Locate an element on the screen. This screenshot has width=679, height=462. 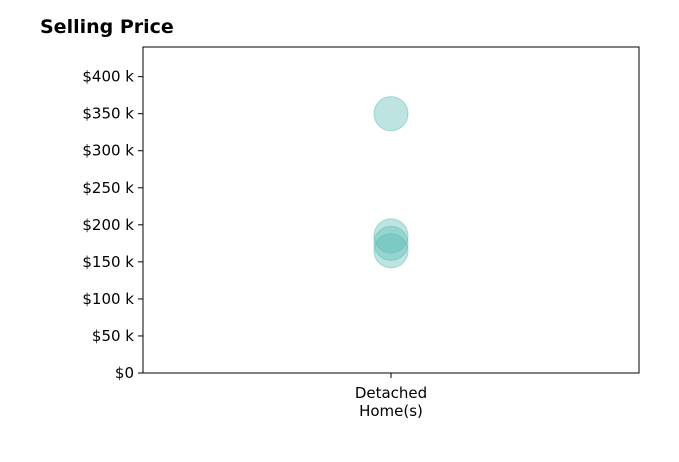
y-tick-label: $350 k is located at coordinates (108, 114).